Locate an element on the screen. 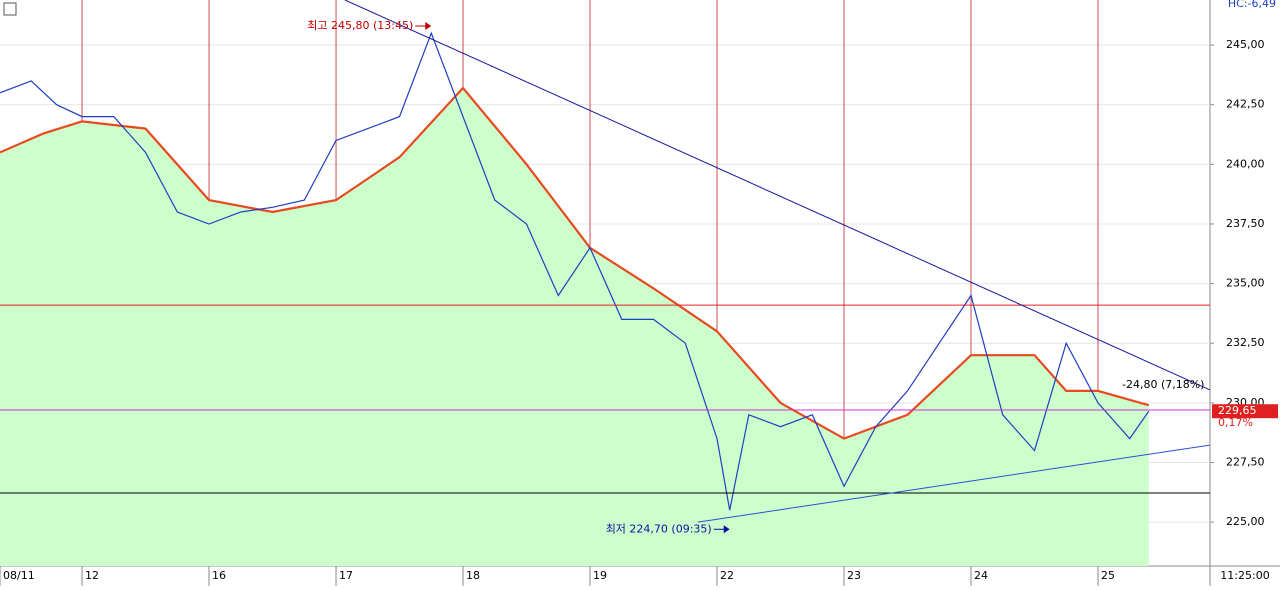  settings-icon is located at coordinates (10, 9).